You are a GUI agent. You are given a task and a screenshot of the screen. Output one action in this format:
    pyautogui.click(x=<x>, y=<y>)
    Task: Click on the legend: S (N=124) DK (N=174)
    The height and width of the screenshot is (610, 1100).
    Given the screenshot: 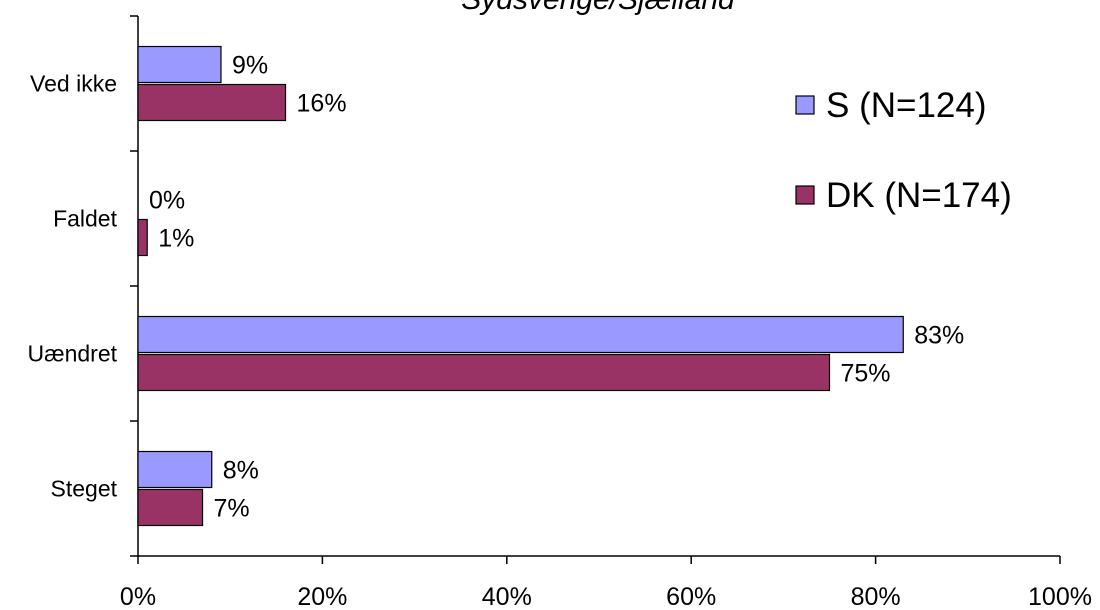 What is the action you would take?
    pyautogui.click(x=903, y=150)
    